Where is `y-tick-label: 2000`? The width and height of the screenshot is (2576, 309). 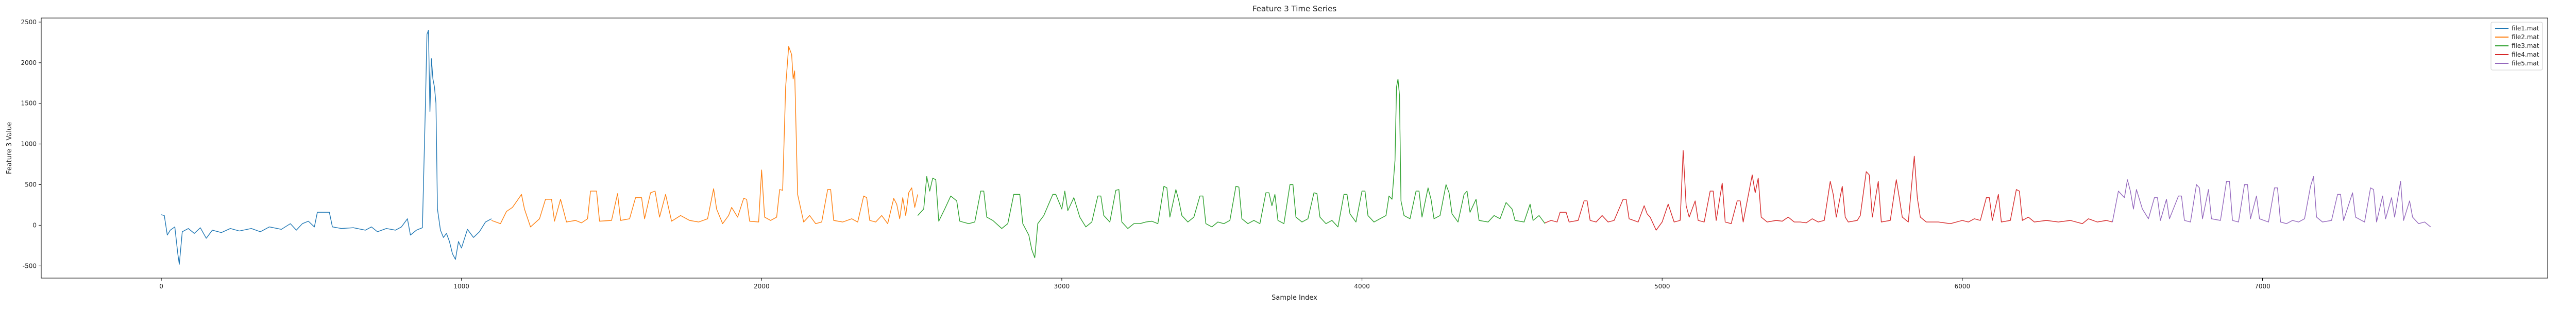 y-tick-label: 2000 is located at coordinates (29, 63).